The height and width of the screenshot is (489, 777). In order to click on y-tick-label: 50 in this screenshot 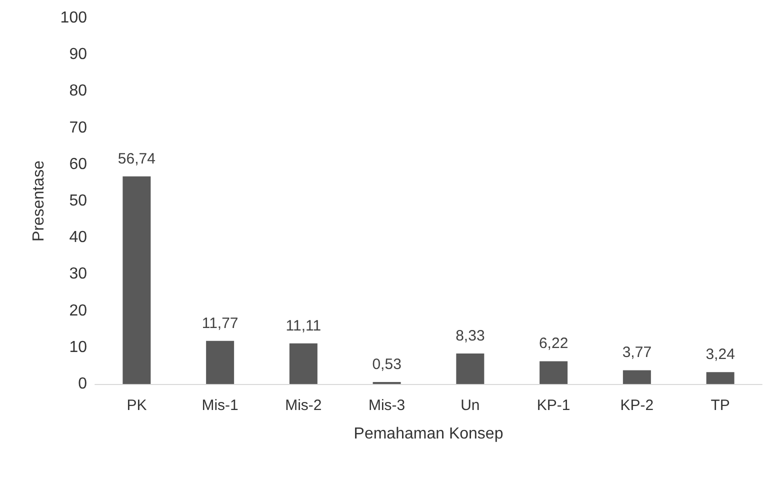, I will do `click(78, 201)`.